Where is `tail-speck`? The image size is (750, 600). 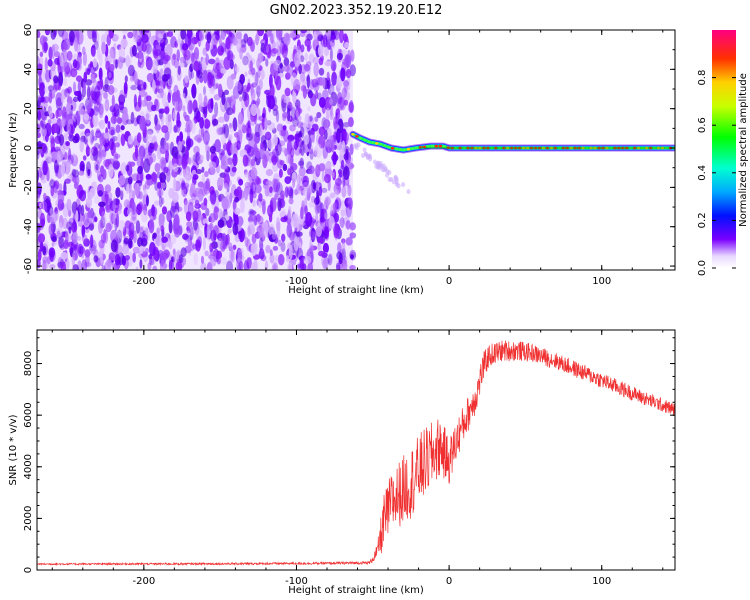 tail-speck is located at coordinates (393, 182).